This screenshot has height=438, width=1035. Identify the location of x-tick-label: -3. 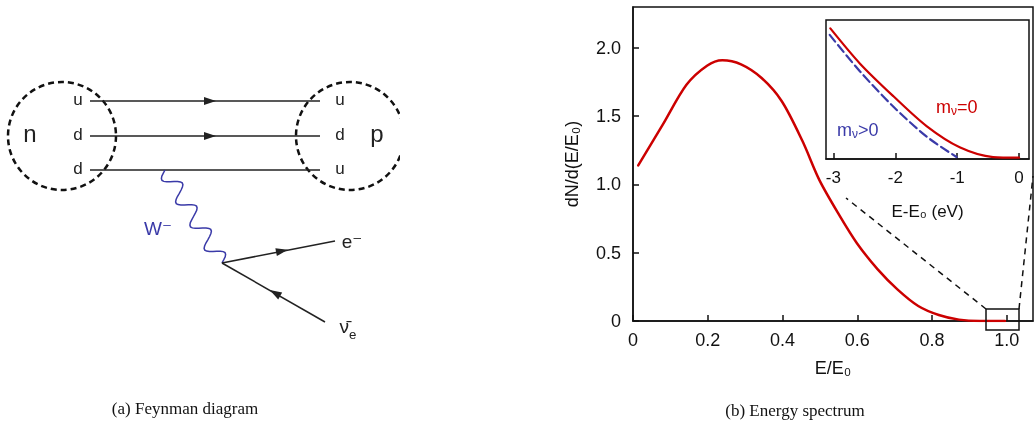
(833, 177).